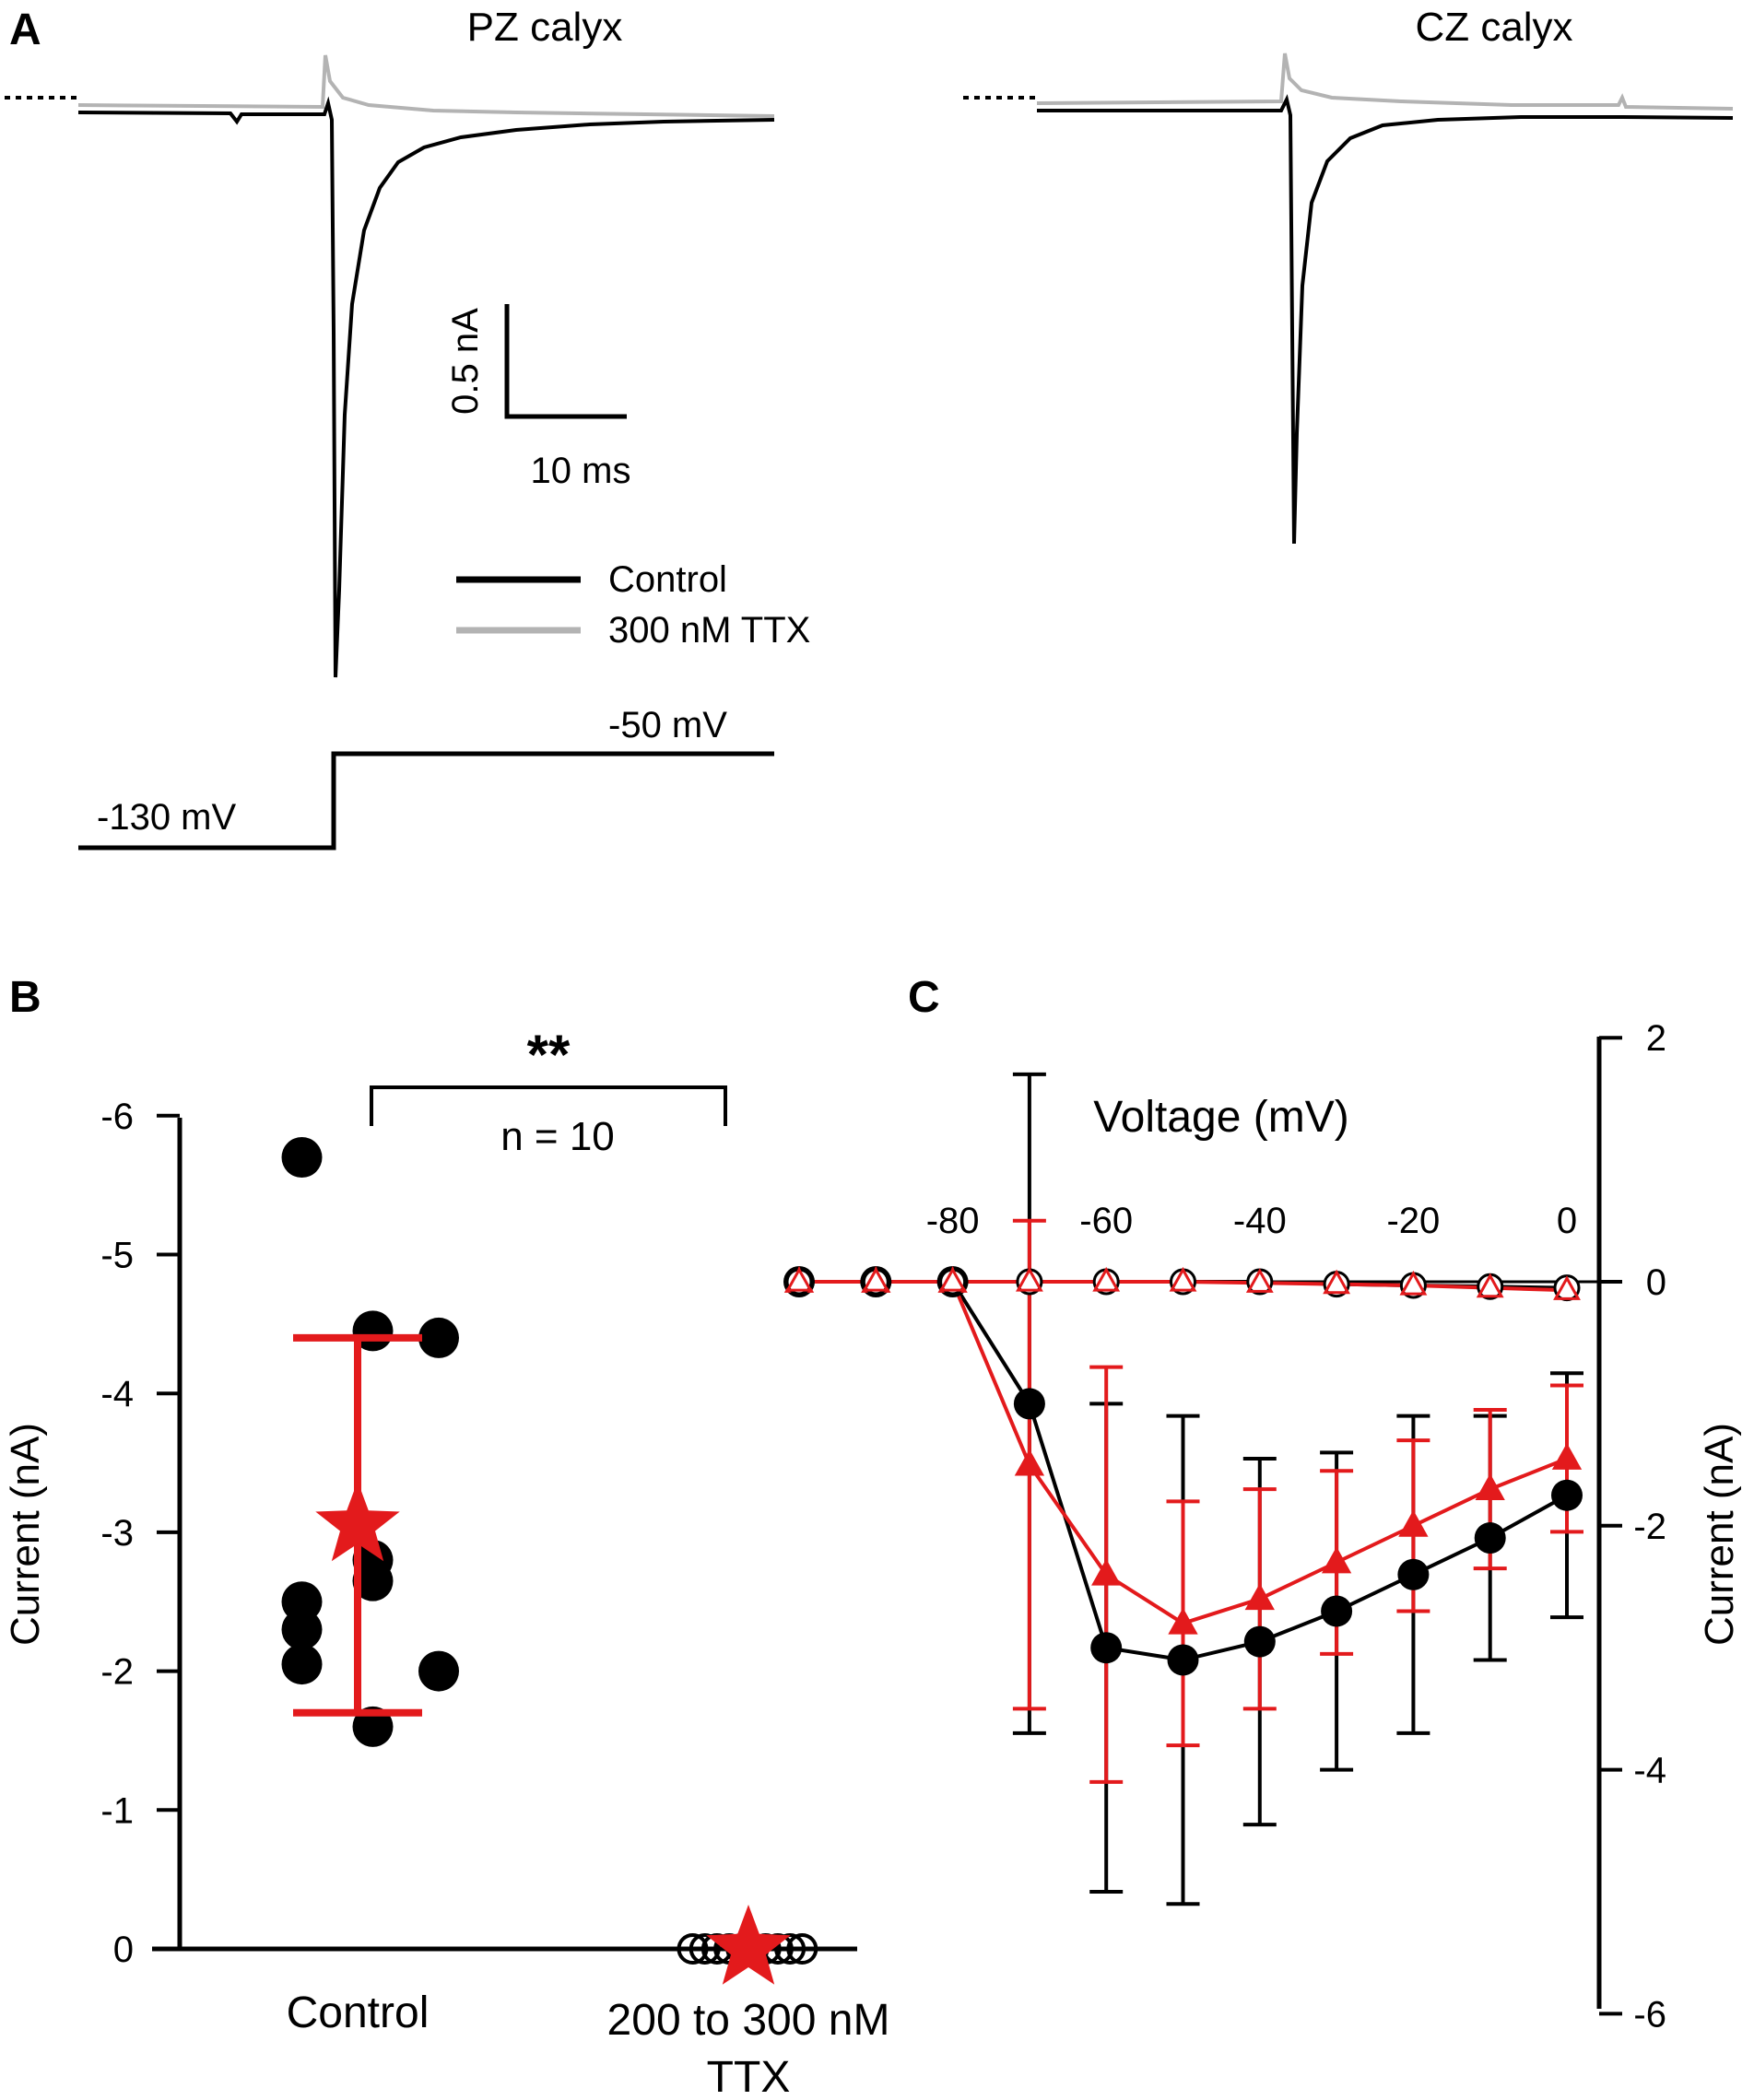 Image resolution: width=1754 pixels, height=2100 pixels. I want to click on c-y-tick-label: 0, so click(1656, 1283).